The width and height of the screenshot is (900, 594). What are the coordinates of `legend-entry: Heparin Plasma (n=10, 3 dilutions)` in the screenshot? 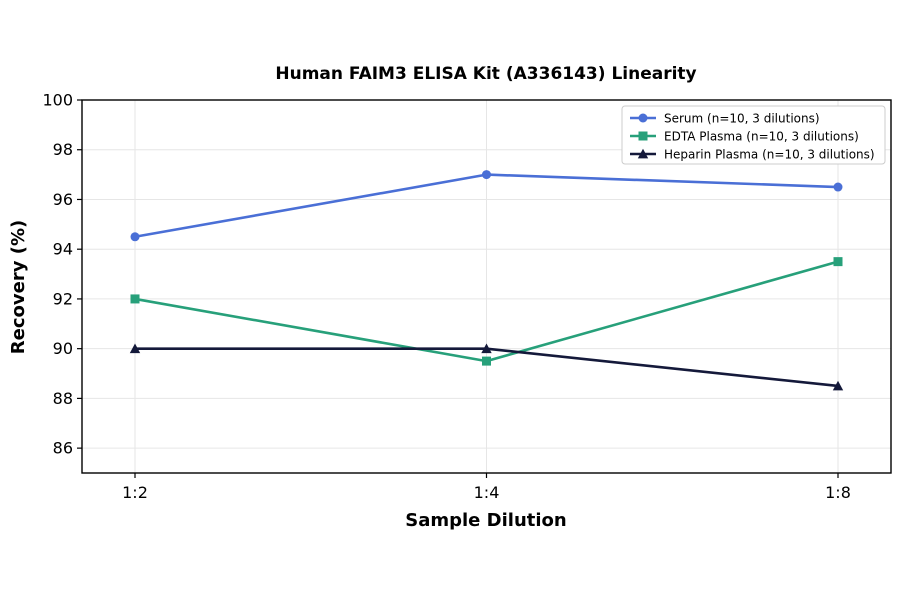 It's located at (752, 154).